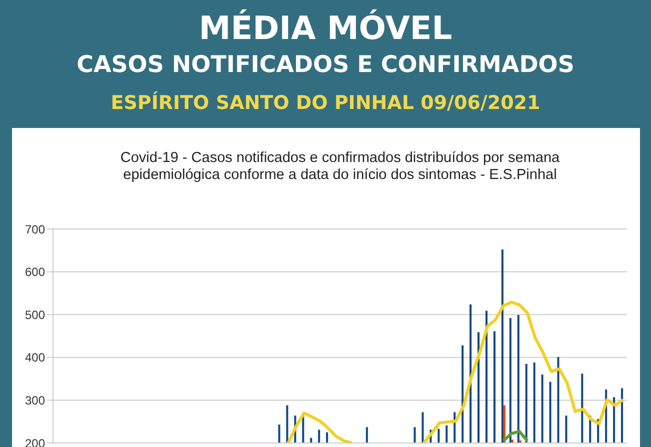 The height and width of the screenshot is (447, 651). What do you see at coordinates (35, 315) in the screenshot?
I see `y-tick-label: 500` at bounding box center [35, 315].